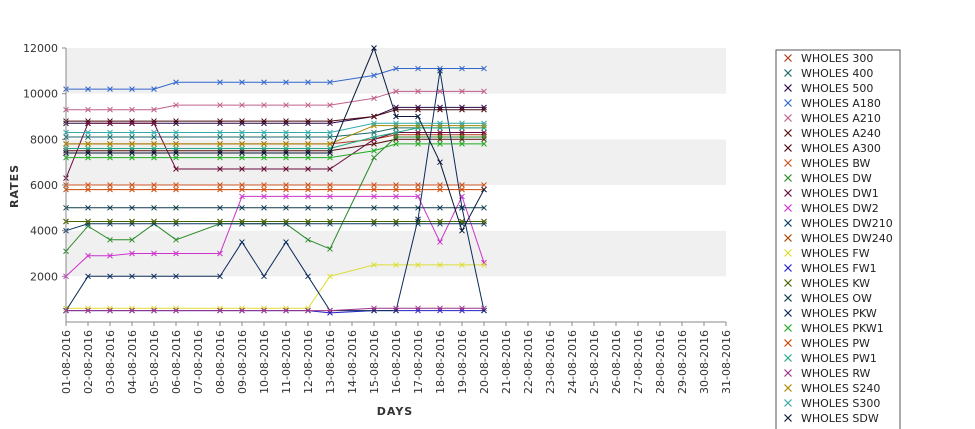 This screenshot has height=429, width=975. I want to click on x-tick-label: 28-08-2016, so click(660, 362).